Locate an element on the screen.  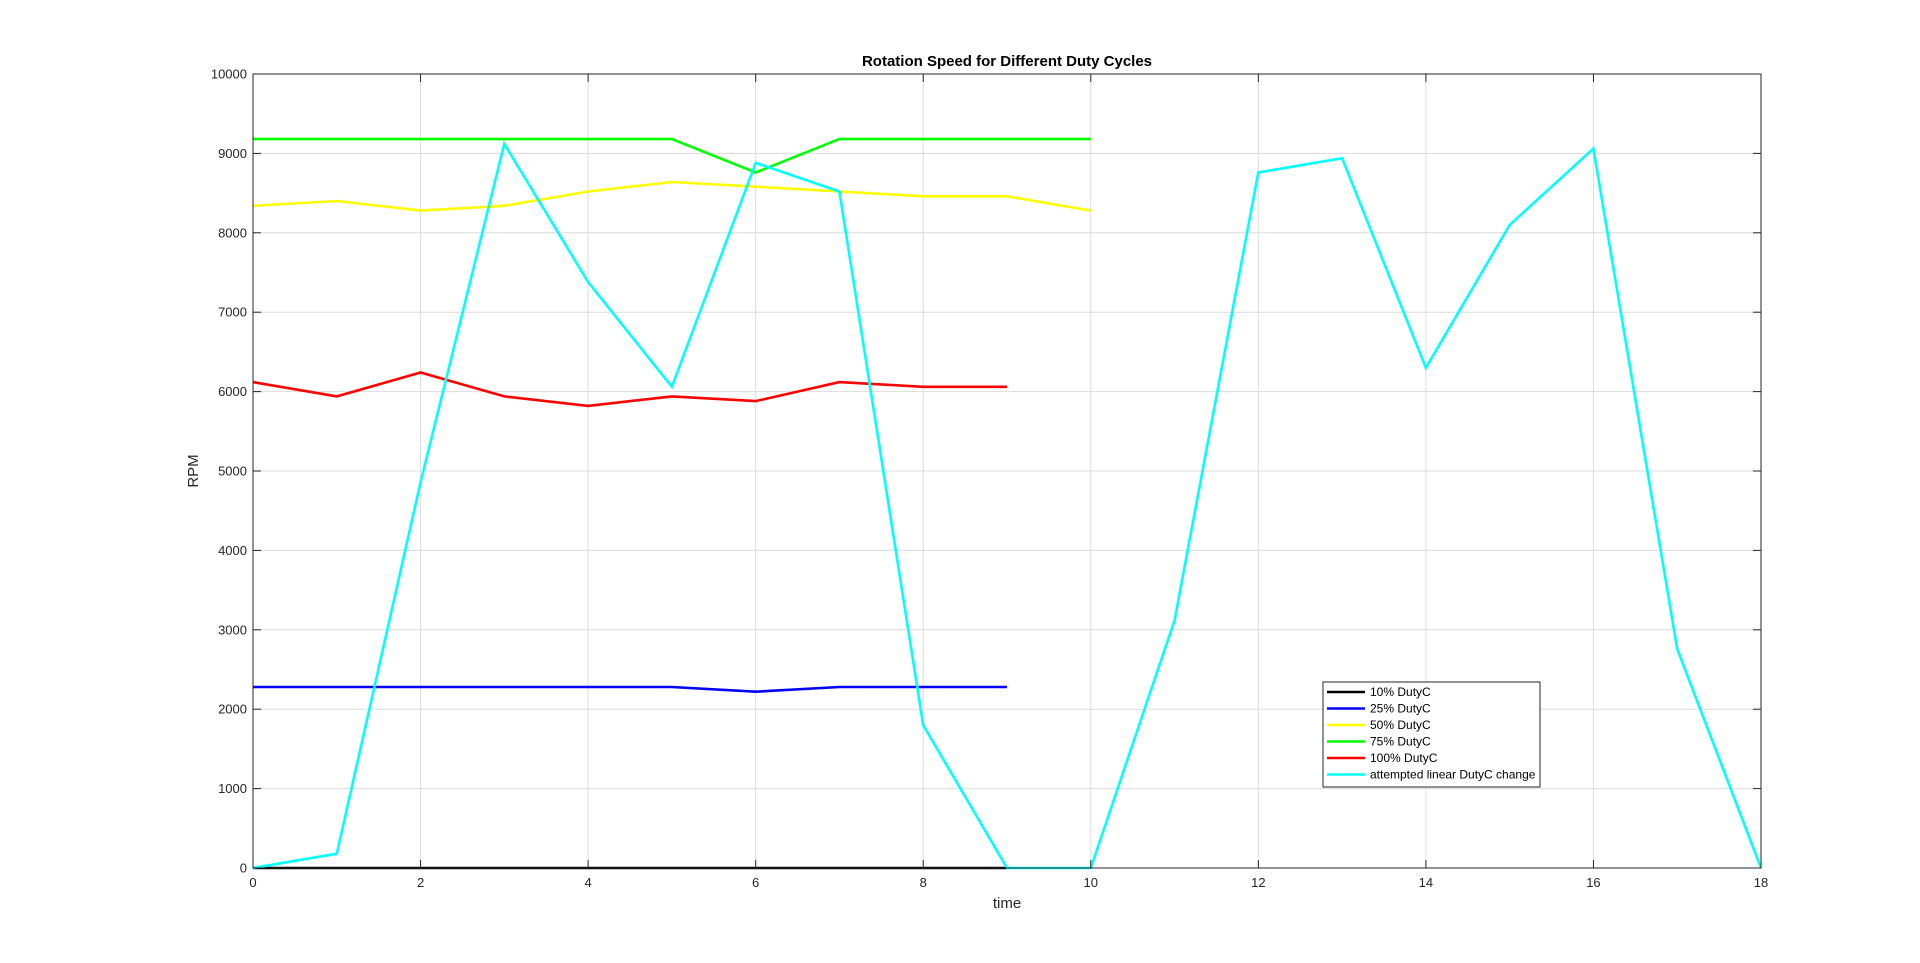
x-tick-label: 2 is located at coordinates (420, 882).